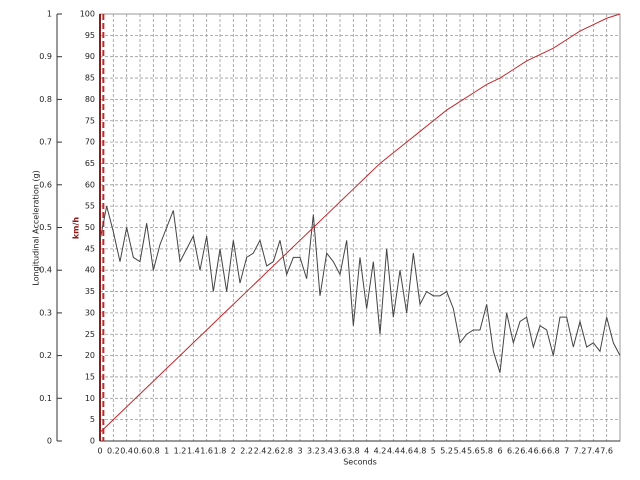 The image size is (640, 480). What do you see at coordinates (90, 206) in the screenshot?
I see `y2-tick-label: 55` at bounding box center [90, 206].